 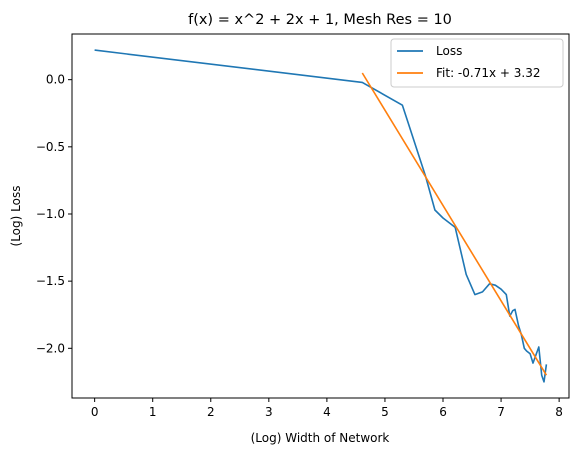 I want to click on legend-box, so click(x=477, y=63).